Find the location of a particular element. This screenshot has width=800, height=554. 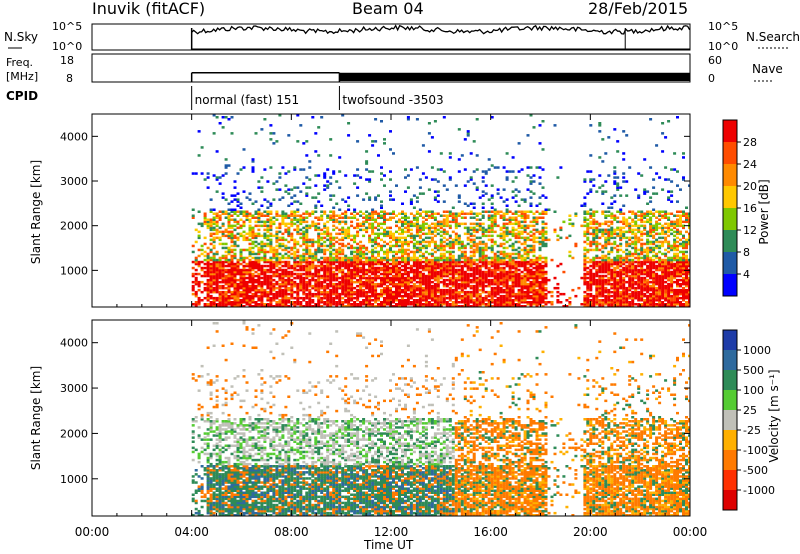

frequency-traces is located at coordinates (440, 77).